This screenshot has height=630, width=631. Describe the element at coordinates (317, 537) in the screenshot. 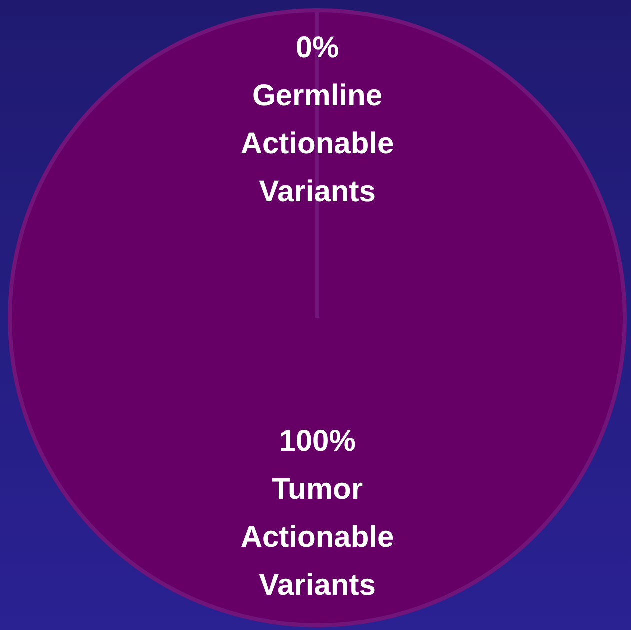

I see `slice-label: Tumor Actionable Variants` at that location.